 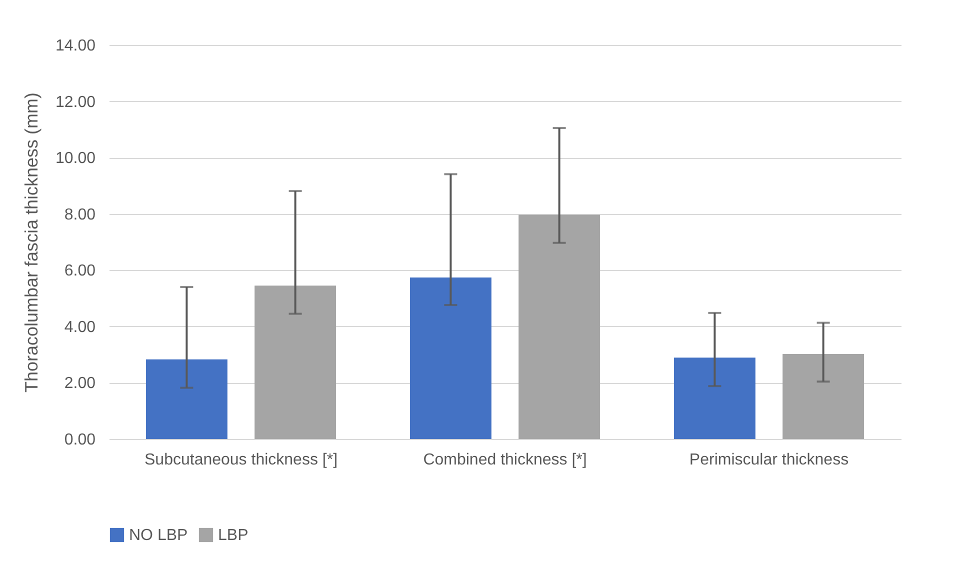 What do you see at coordinates (80, 327) in the screenshot?
I see `y-tick-label: 4.00` at bounding box center [80, 327].